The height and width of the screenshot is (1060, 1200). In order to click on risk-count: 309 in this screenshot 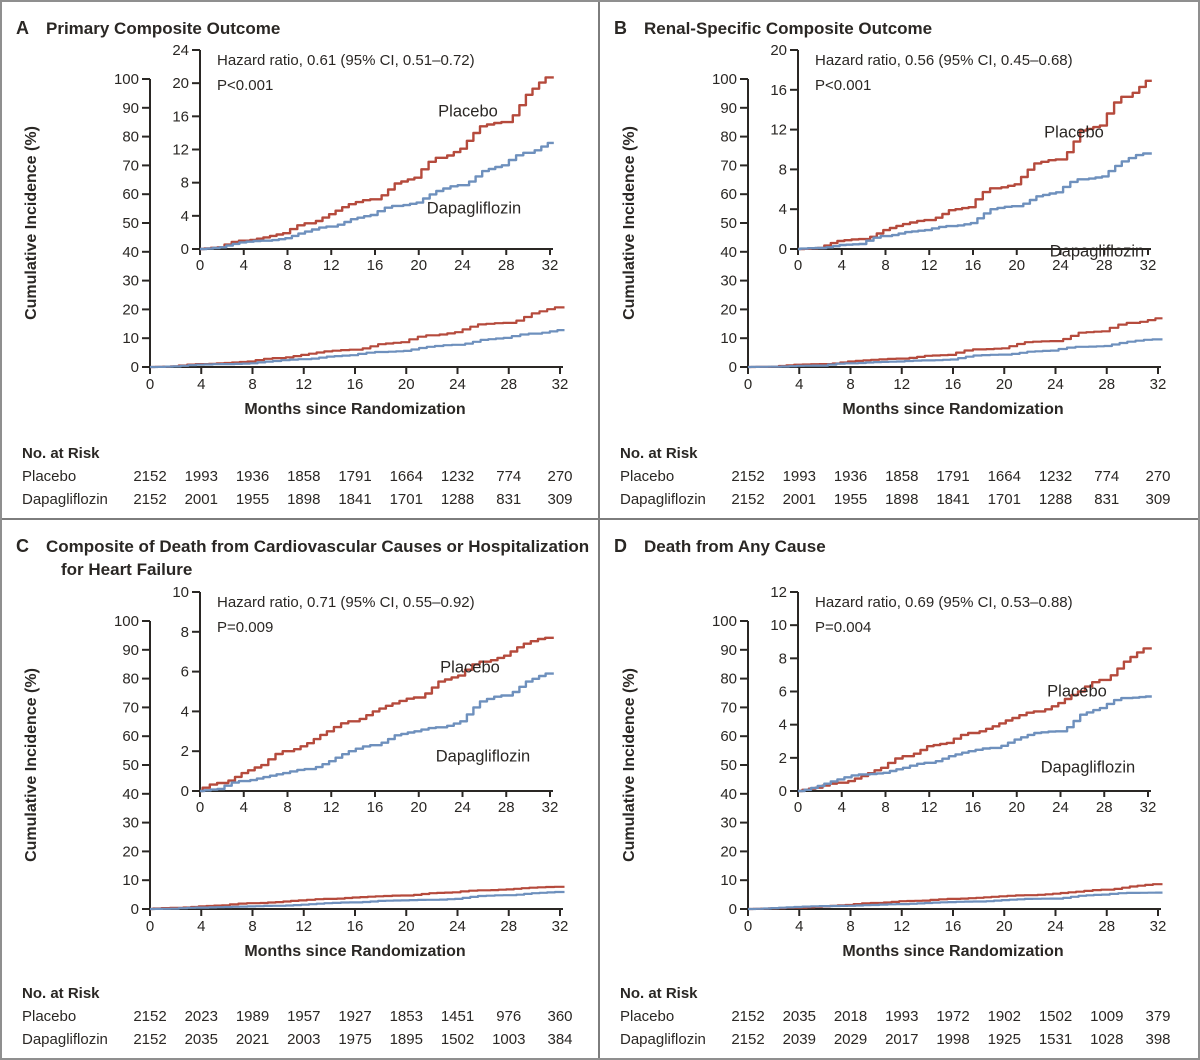, I will do `click(1158, 499)`.